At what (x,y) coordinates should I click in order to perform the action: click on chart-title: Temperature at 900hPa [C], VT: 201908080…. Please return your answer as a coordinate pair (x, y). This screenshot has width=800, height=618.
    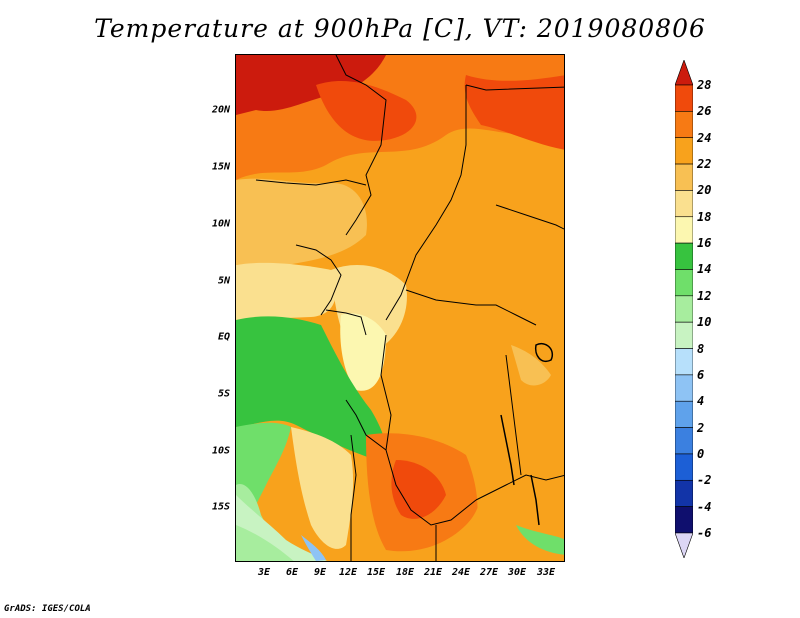
    Looking at the image, I should click on (400, 28).